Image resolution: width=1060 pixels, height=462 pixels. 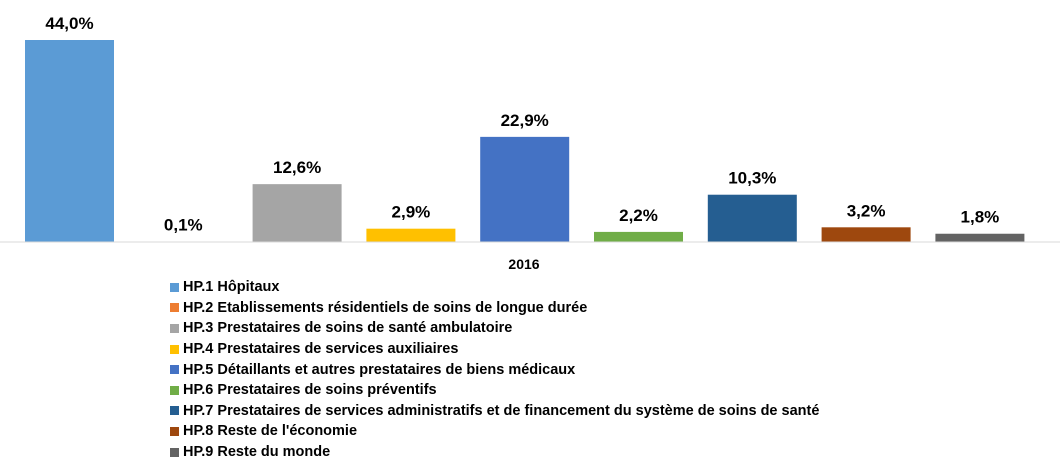 I want to click on legend-item-hp9: HP.9 Reste du monde, so click(x=494, y=452).